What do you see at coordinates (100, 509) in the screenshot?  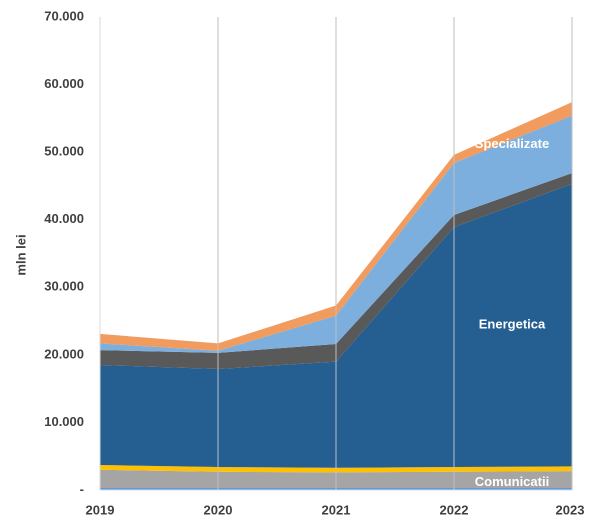 I see `x-tick-label: 2019` at bounding box center [100, 509].